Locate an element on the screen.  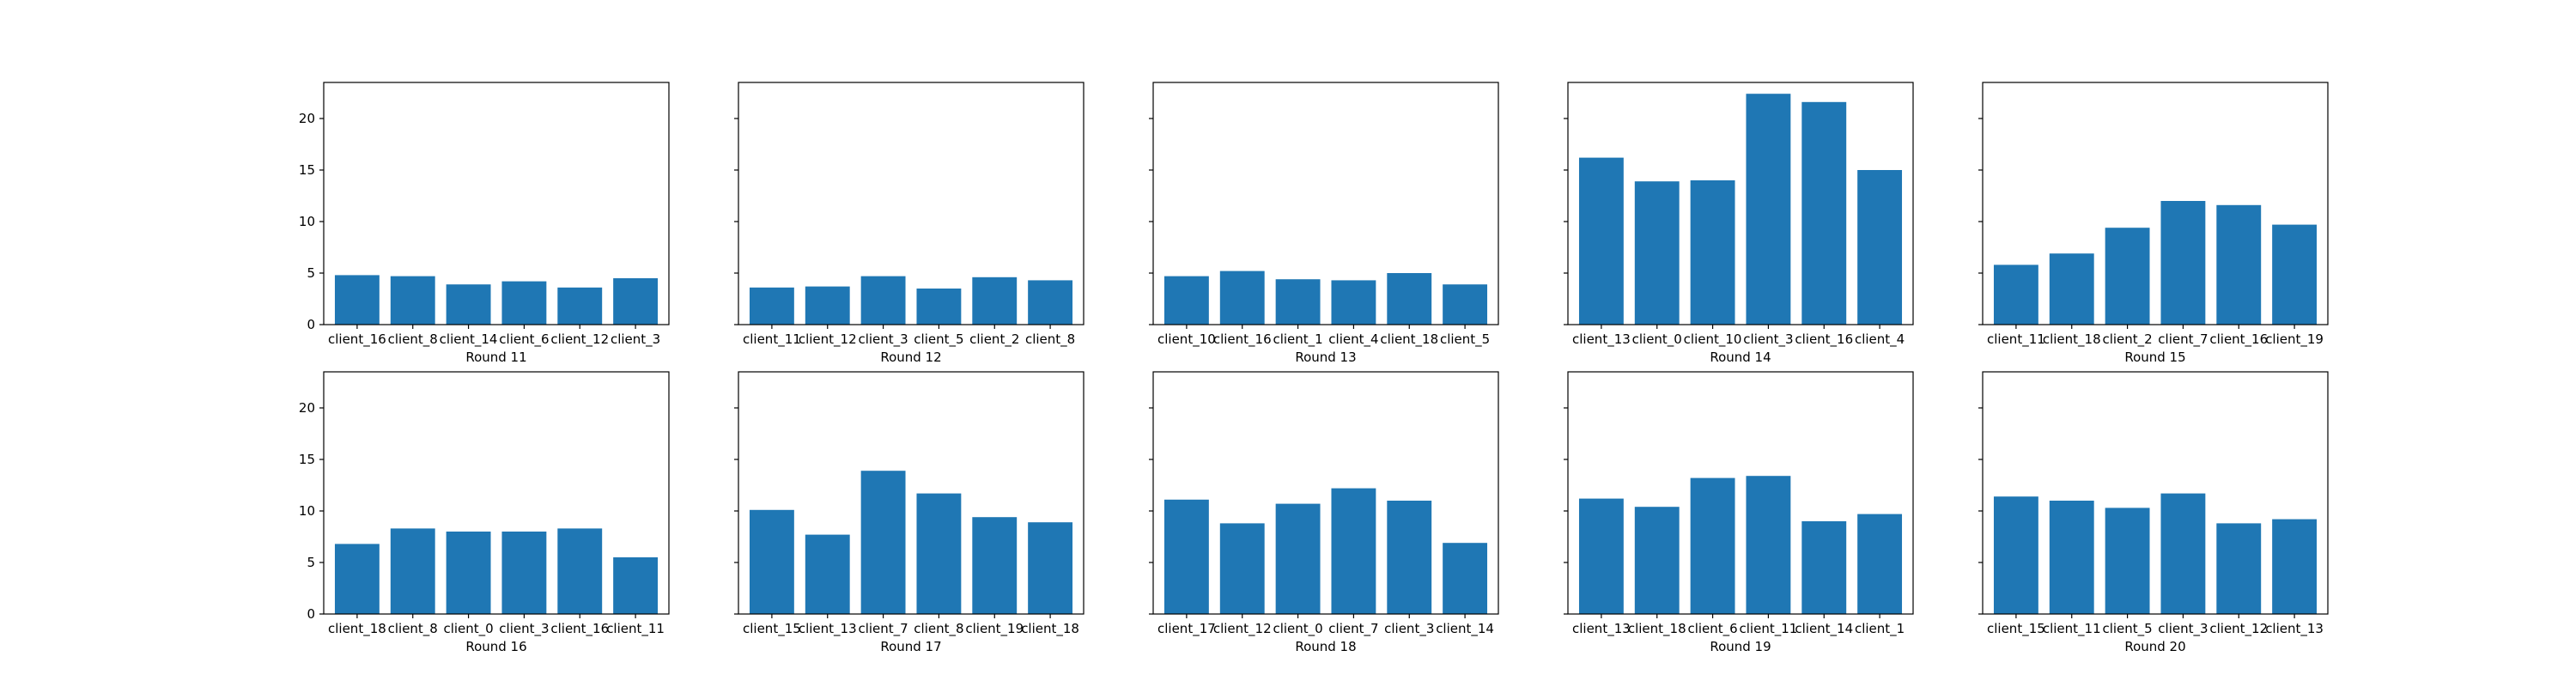
x-axis-label: Round 13 is located at coordinates (1325, 357).